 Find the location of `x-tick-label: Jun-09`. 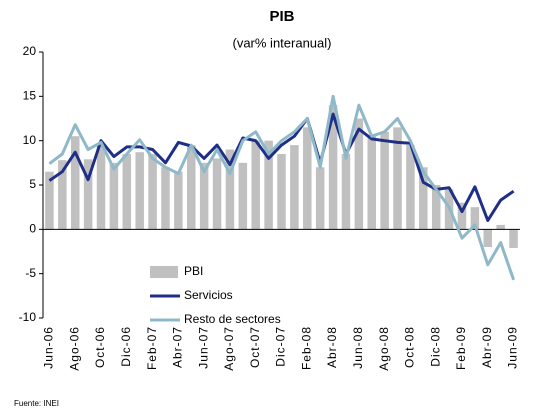

x-tick-label: Jun-09 is located at coordinates (513, 347).